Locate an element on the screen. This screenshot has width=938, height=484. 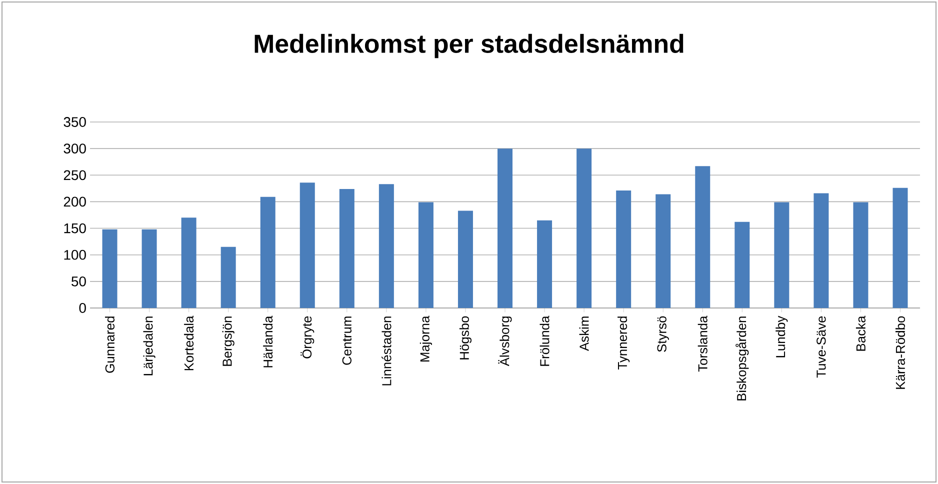
x-tick-label: Kortedala is located at coordinates (189, 343).